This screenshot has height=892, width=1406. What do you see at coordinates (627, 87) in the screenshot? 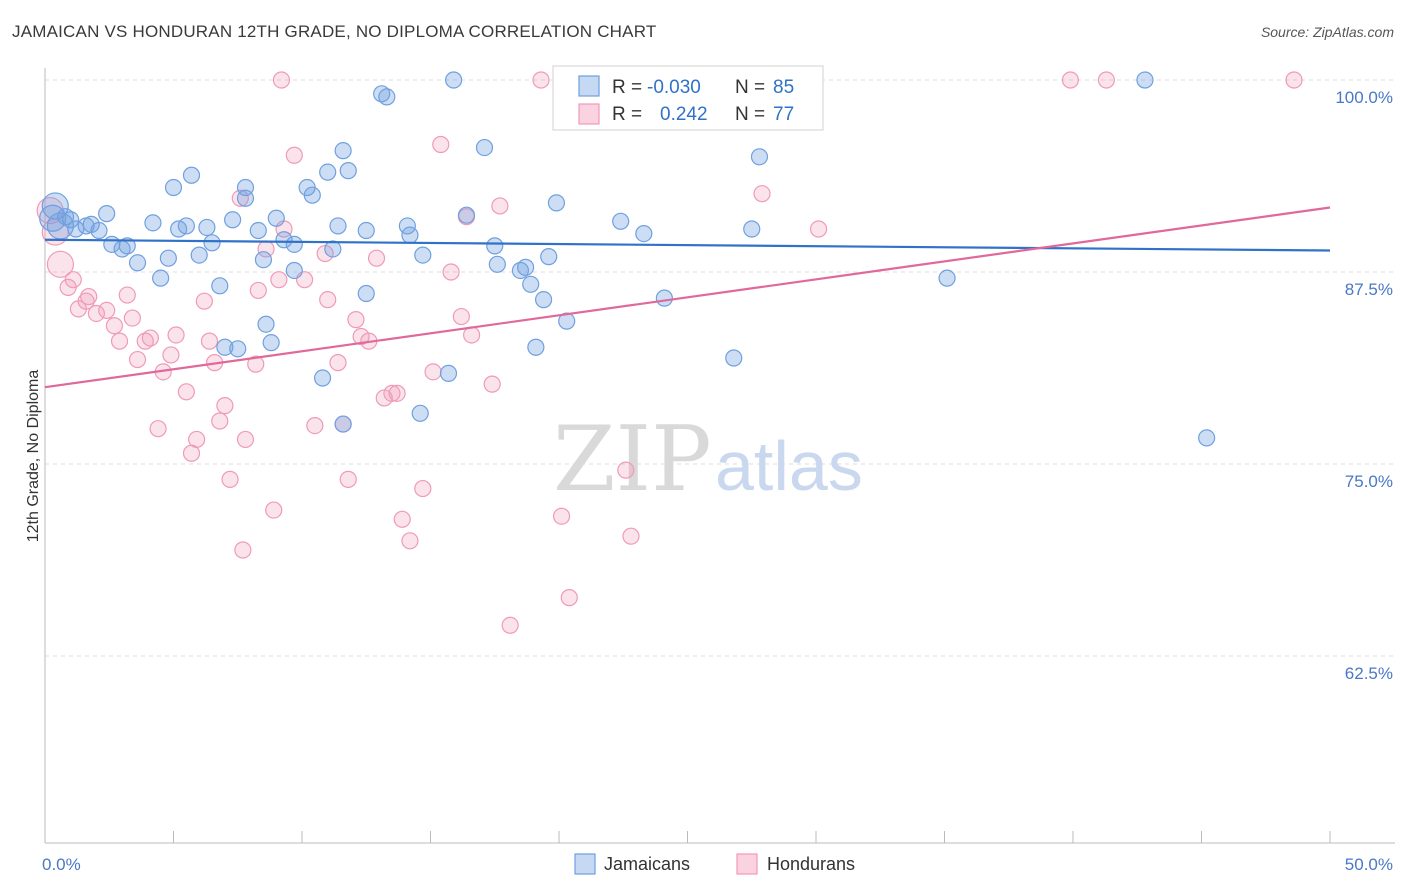
I see `legend-r-label-1: R =` at bounding box center [627, 87].